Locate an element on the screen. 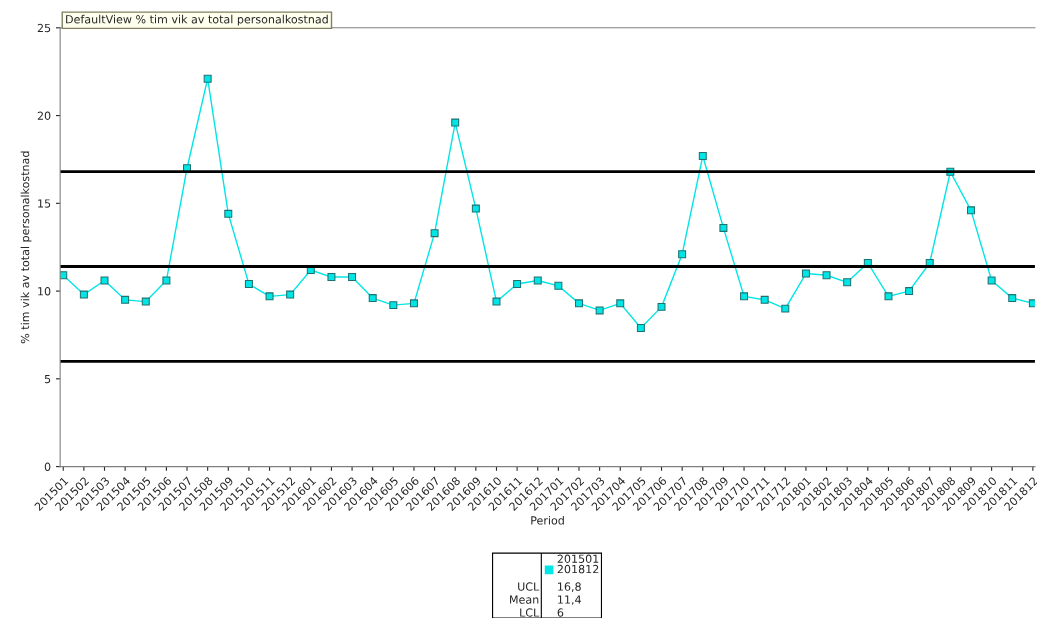 This screenshot has height=618, width=1037. x-axis-title: Period is located at coordinates (547, 520).